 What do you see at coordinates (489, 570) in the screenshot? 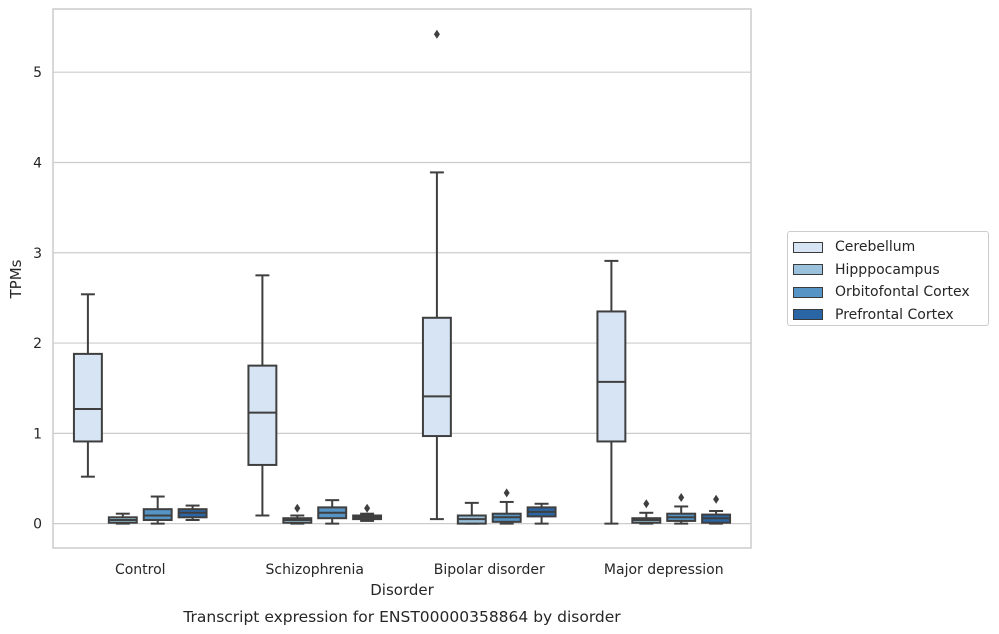
I see `x-tick-label: Bipolar disorder` at bounding box center [489, 570].